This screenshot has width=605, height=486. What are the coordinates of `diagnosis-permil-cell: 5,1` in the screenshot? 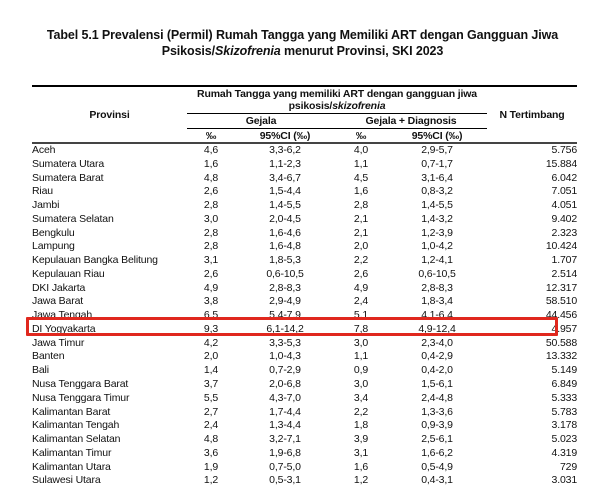 It's located at (361, 315).